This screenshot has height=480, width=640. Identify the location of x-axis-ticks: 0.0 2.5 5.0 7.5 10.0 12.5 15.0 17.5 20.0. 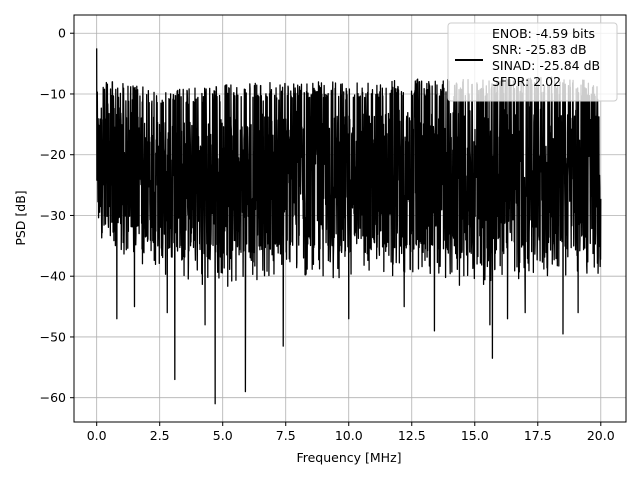
(351, 432).